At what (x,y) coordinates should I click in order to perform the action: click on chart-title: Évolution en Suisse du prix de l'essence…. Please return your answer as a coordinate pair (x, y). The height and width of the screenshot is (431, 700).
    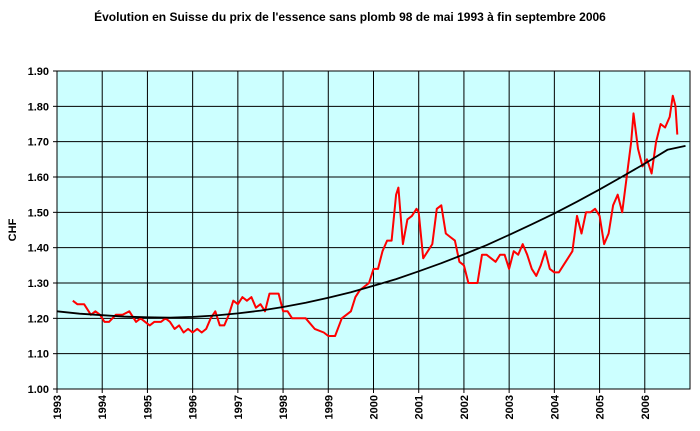
    Looking at the image, I should click on (350, 17).